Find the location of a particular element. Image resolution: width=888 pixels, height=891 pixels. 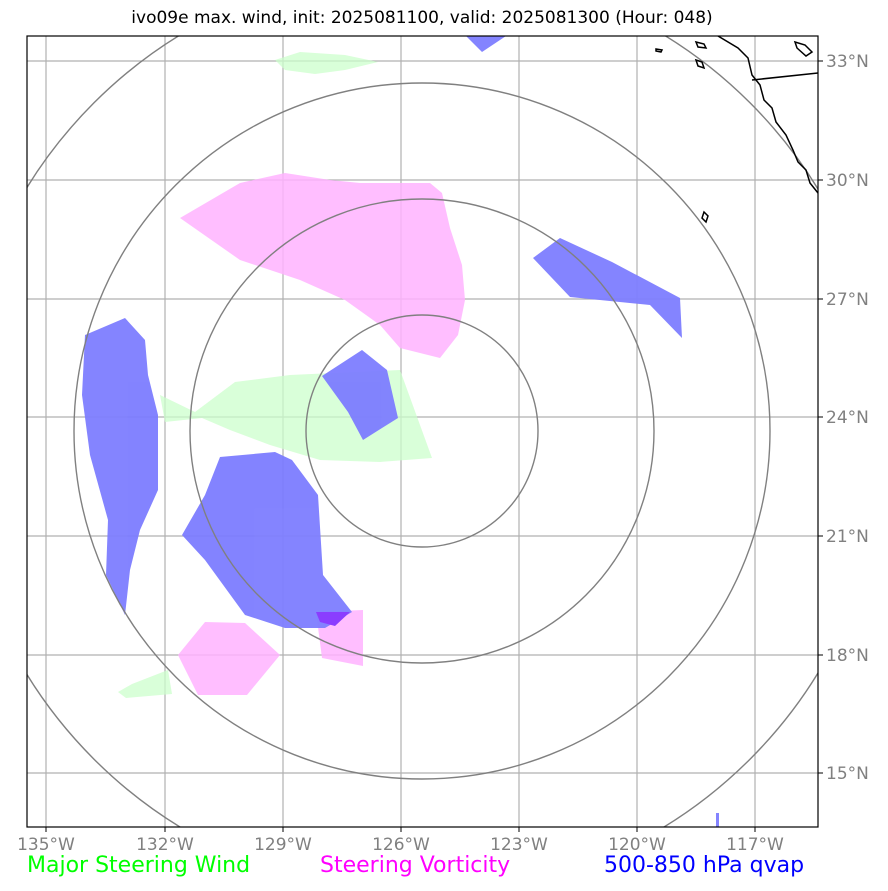

qvap-area-west is located at coordinates (120, 466).